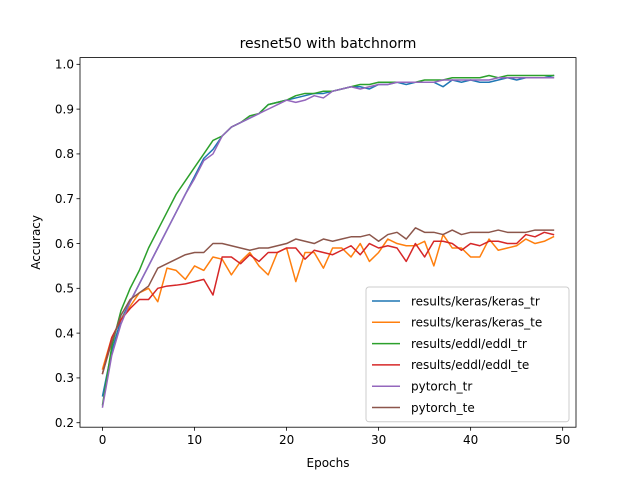 This screenshot has height=480, width=640. I want to click on x-tick-label-3: 30, so click(378, 440).